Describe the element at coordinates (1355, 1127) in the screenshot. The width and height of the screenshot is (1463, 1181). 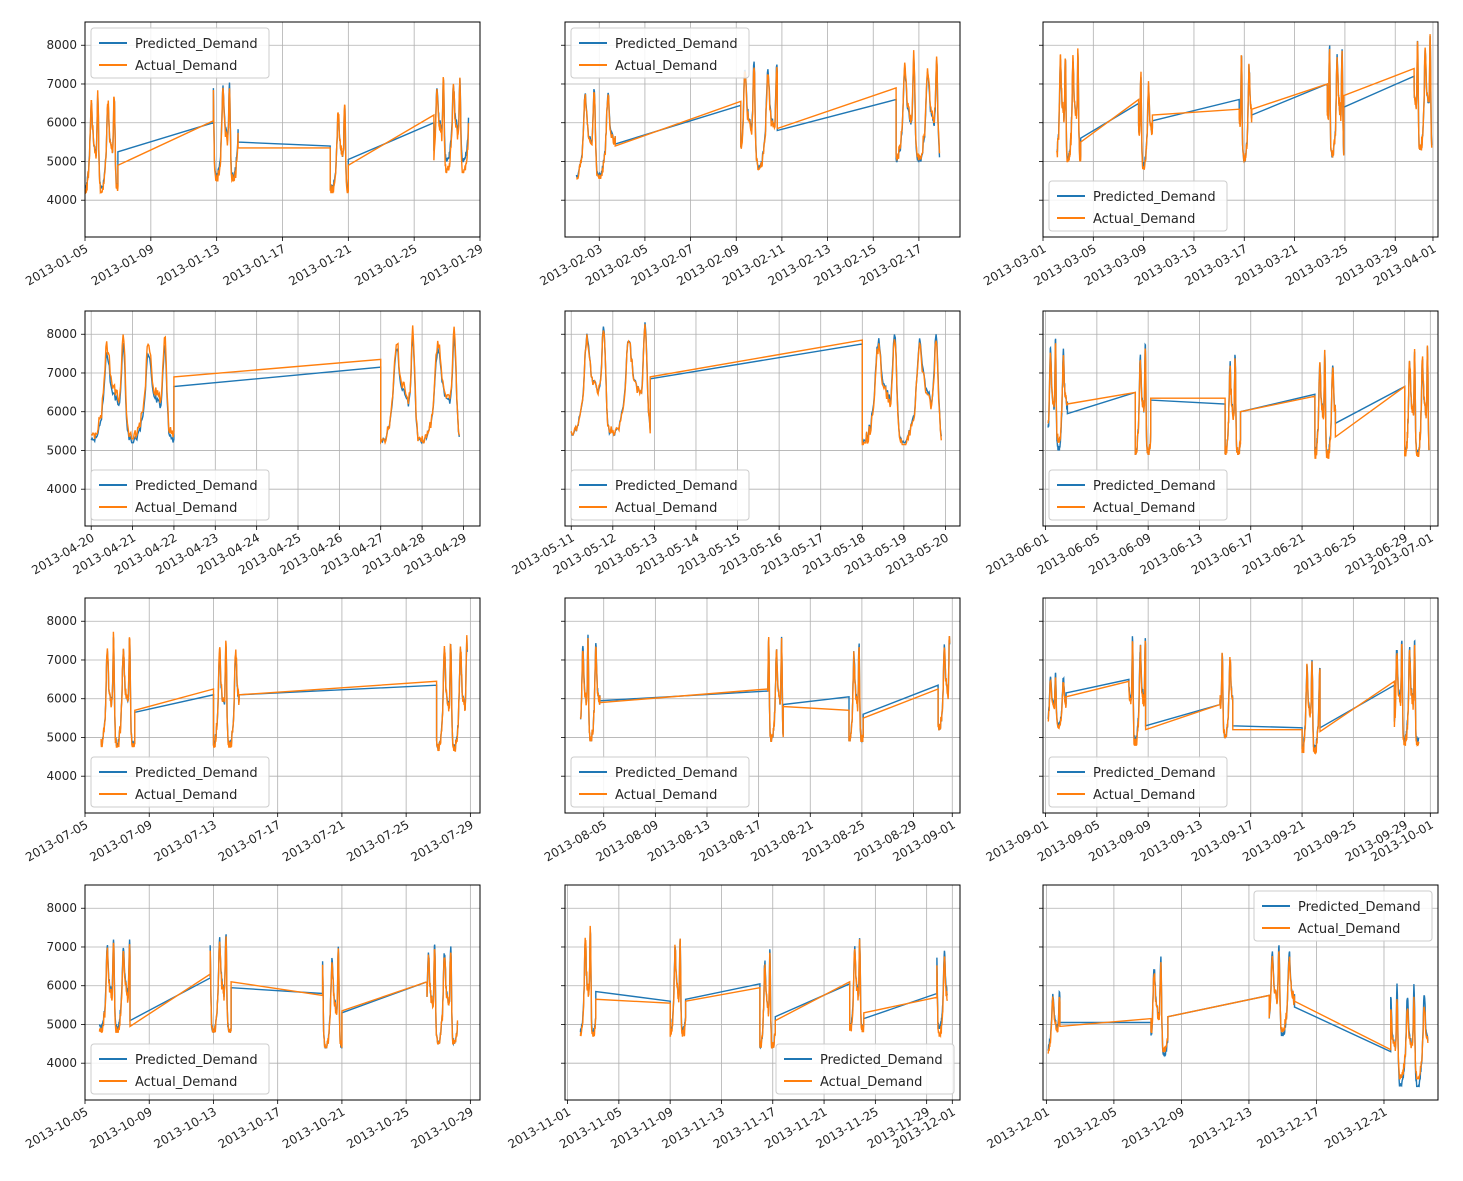
I see `x-tick-label: 2013-12-21` at that location.